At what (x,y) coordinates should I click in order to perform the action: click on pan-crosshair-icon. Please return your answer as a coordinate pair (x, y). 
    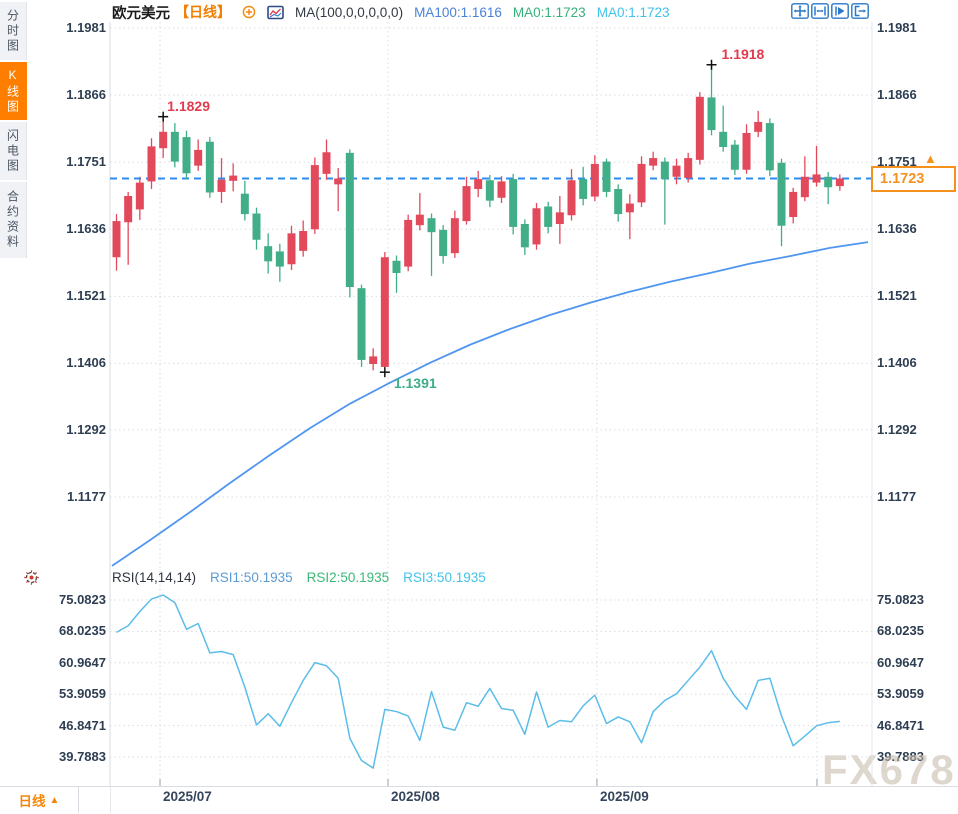
    Looking at the image, I should click on (800, 11).